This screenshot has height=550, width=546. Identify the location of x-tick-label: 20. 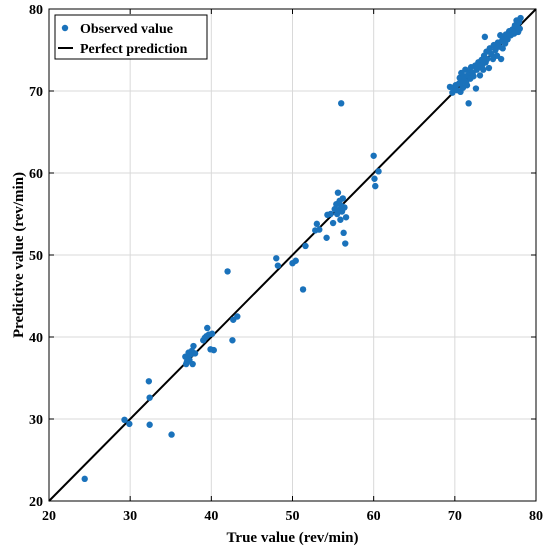
(49, 516).